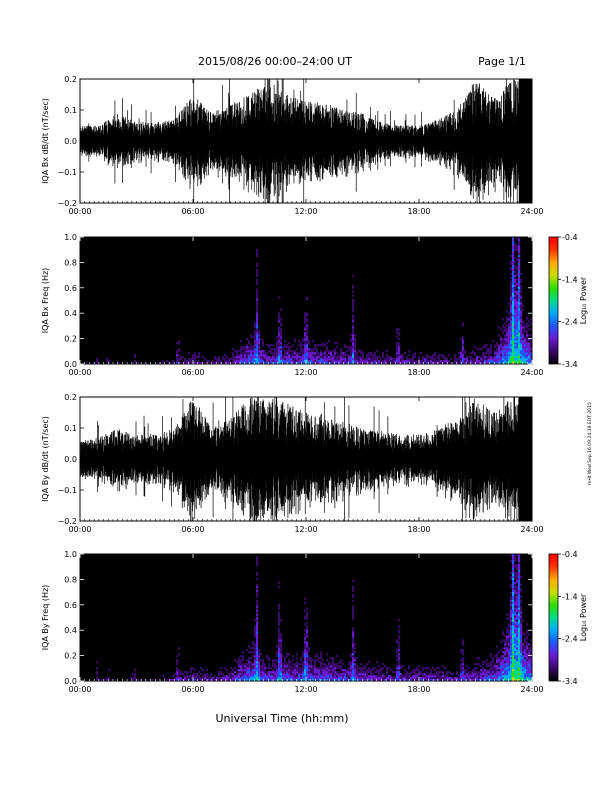  Describe the element at coordinates (553, 300) in the screenshot. I see `colorbar` at that location.